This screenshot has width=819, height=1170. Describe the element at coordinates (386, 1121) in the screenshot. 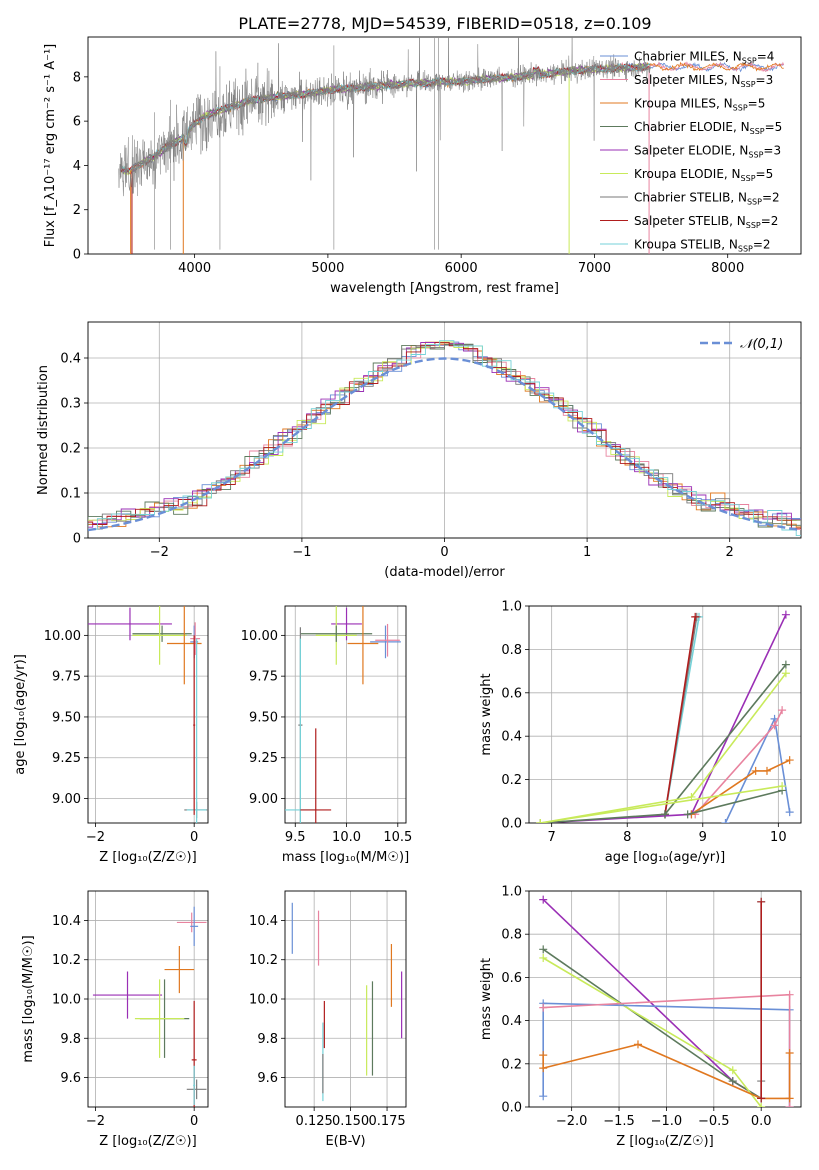

I see `x-tick-label: 0.175` at that location.